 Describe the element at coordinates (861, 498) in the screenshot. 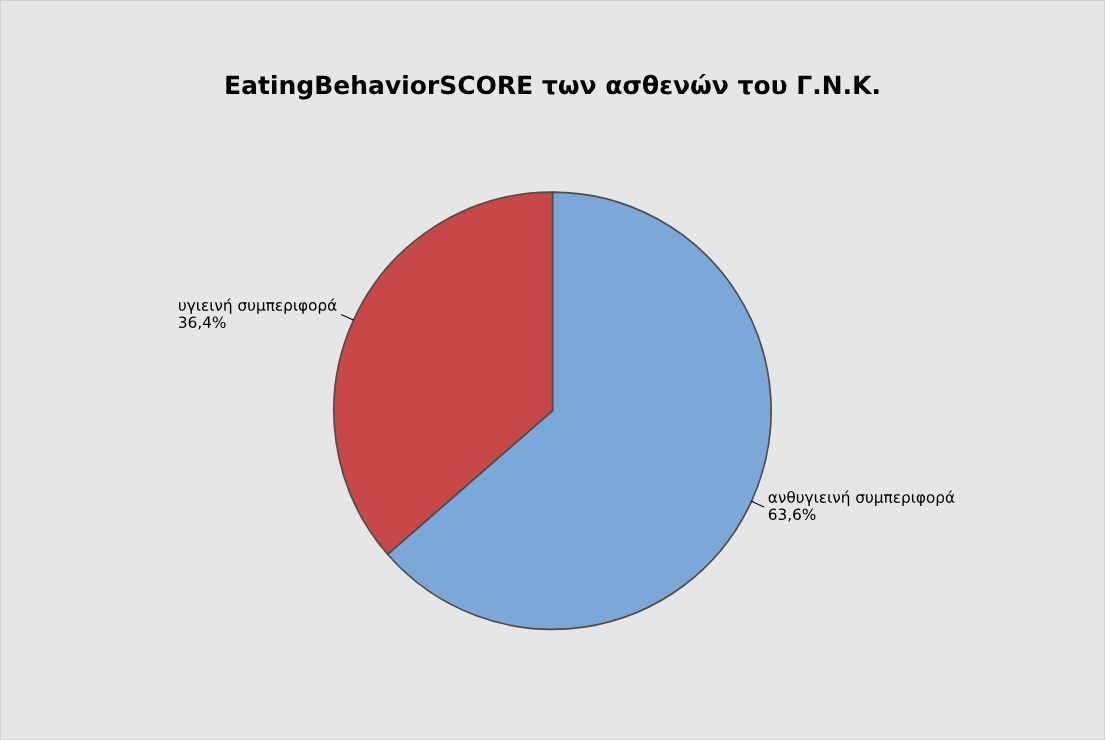

I see `slice-label: ανθυγιεινή συμπεριφορά` at that location.